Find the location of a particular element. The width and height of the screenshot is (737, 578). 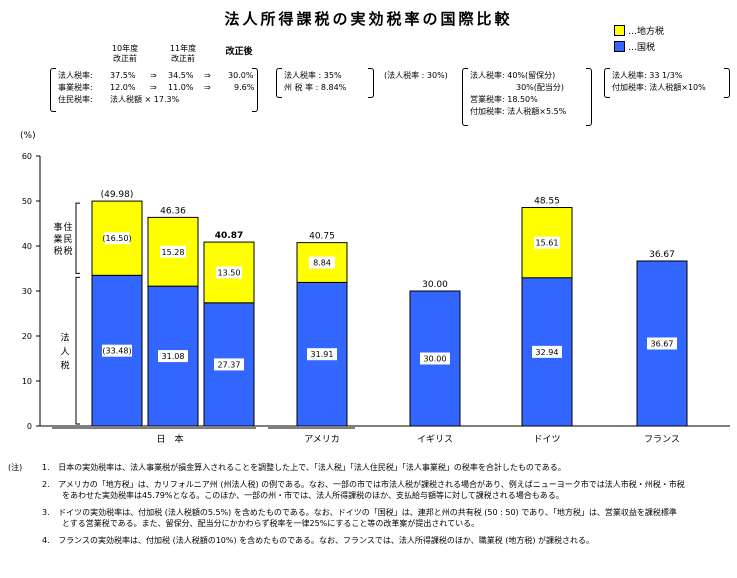

japan-rates-brace-right is located at coordinates (255, 90).